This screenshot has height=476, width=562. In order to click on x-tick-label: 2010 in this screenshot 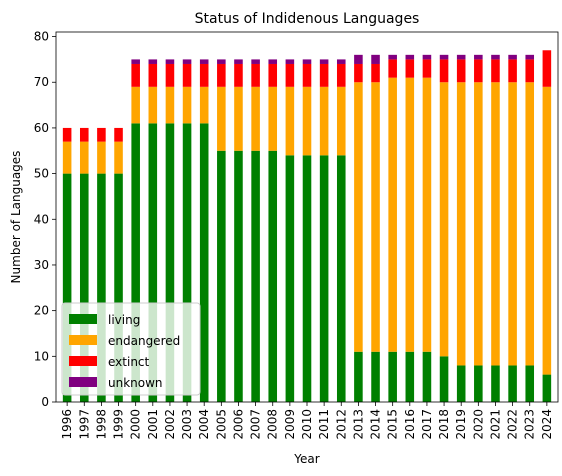, I will do `click(307, 424)`.